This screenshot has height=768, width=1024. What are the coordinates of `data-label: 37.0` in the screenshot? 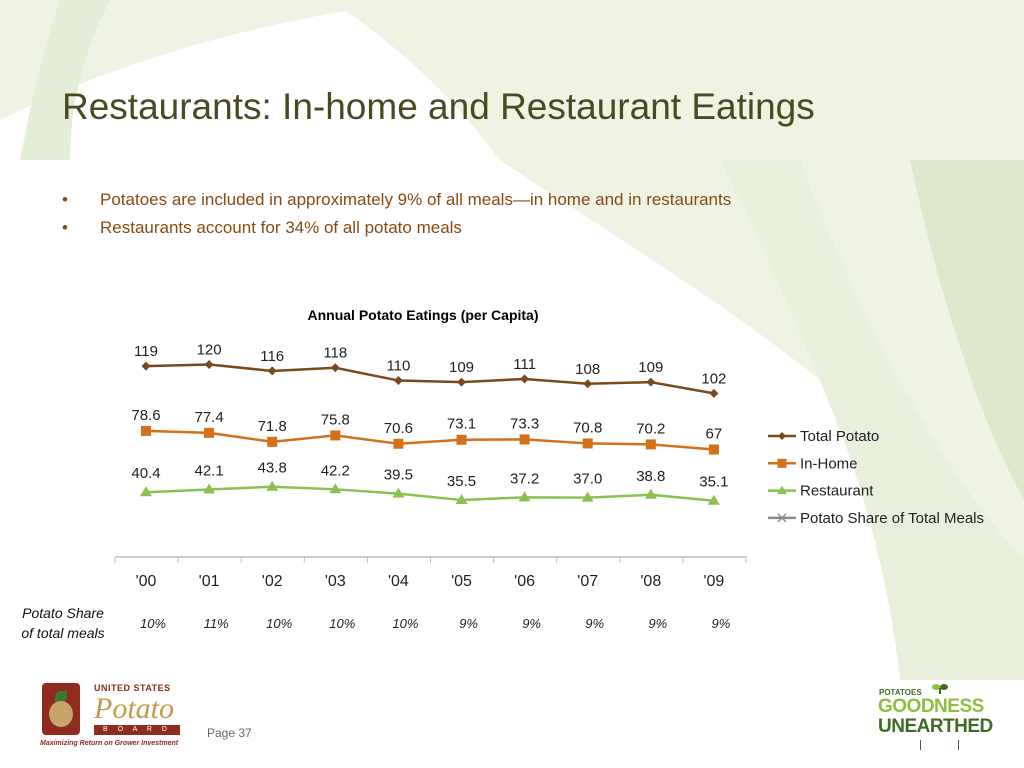 It's located at (587, 479).